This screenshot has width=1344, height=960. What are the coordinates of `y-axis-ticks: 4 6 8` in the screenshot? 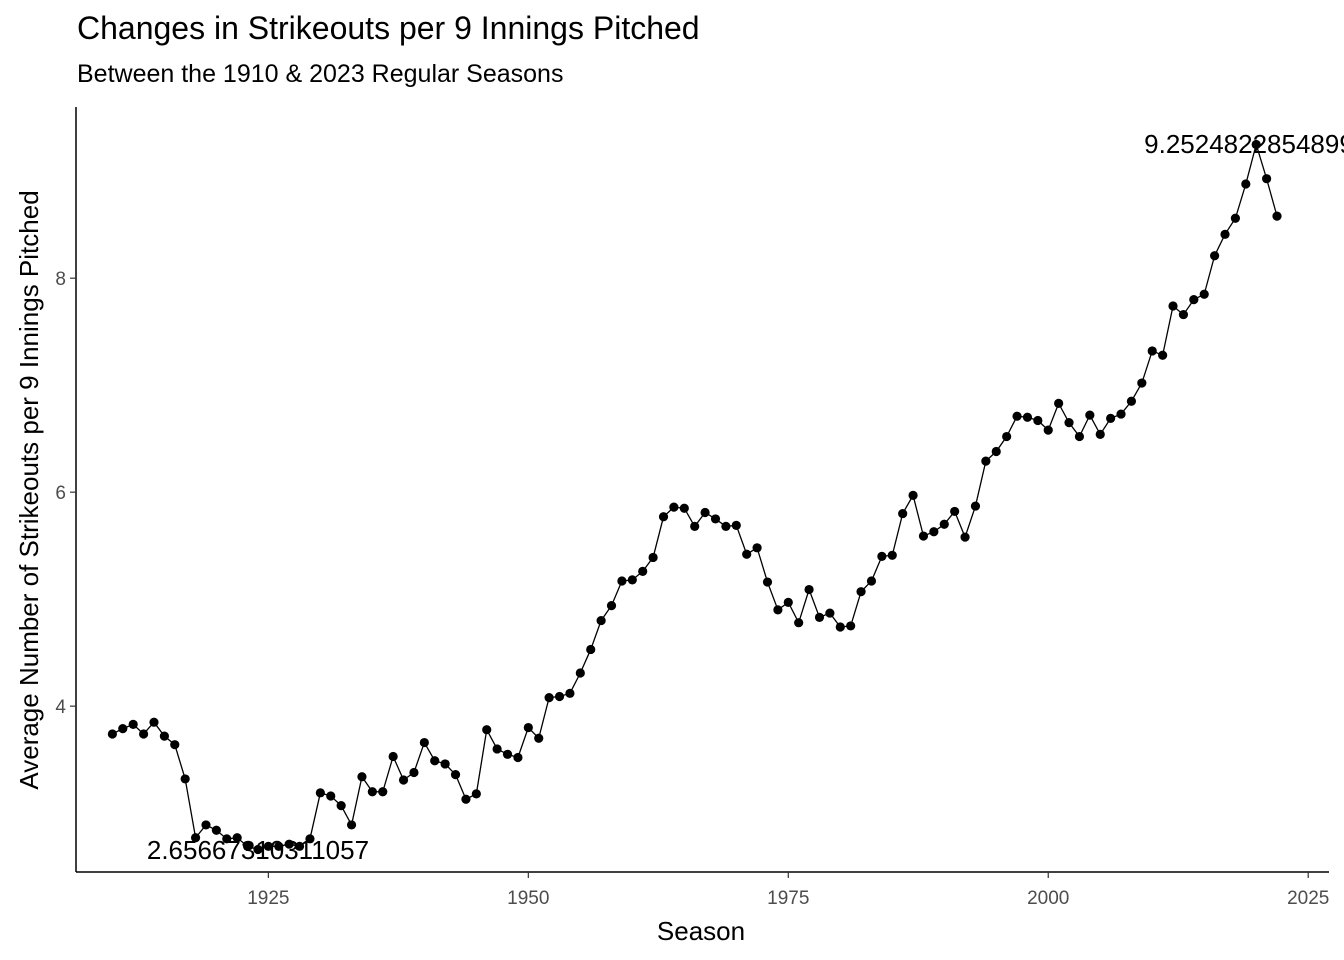 It's located at (65, 493).